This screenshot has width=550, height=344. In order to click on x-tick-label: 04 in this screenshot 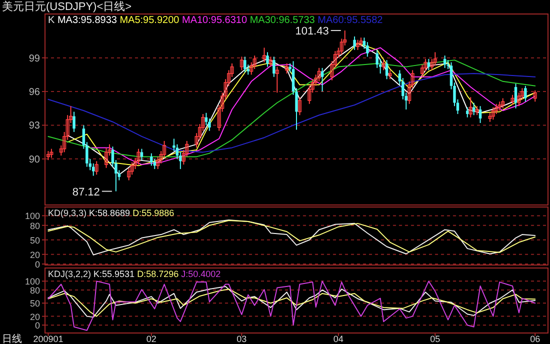, I will do `click(338, 339)`.